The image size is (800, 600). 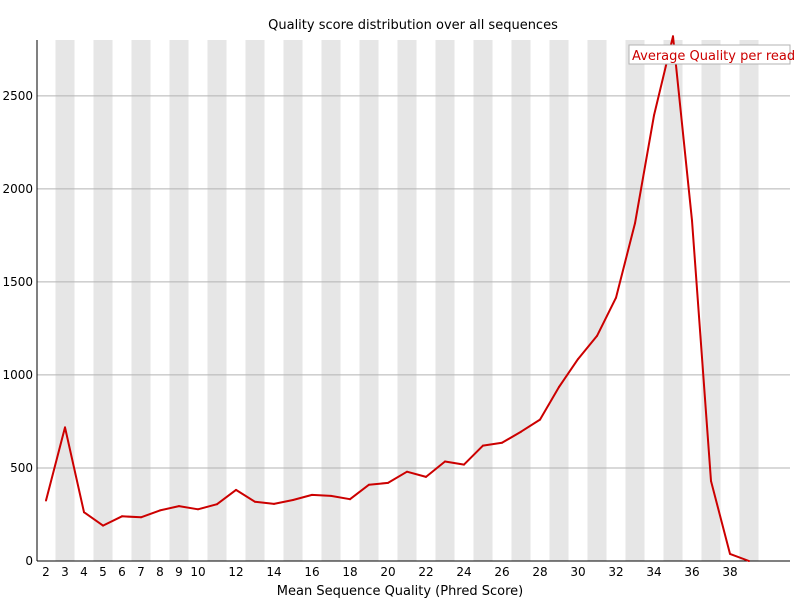 What do you see at coordinates (198, 509) in the screenshot?
I see `data-point-q10` at bounding box center [198, 509].